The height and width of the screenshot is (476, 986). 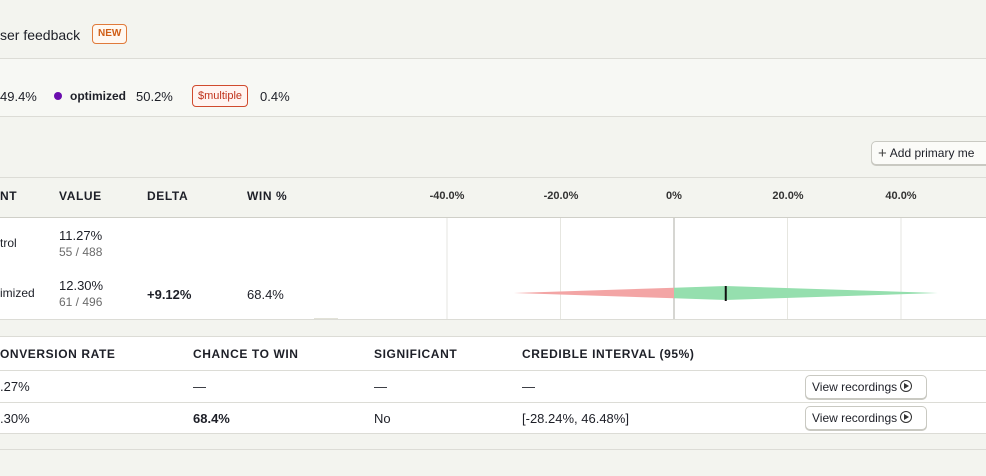 I want to click on col-header-significant: SIGNIFICANT, so click(x=416, y=354).